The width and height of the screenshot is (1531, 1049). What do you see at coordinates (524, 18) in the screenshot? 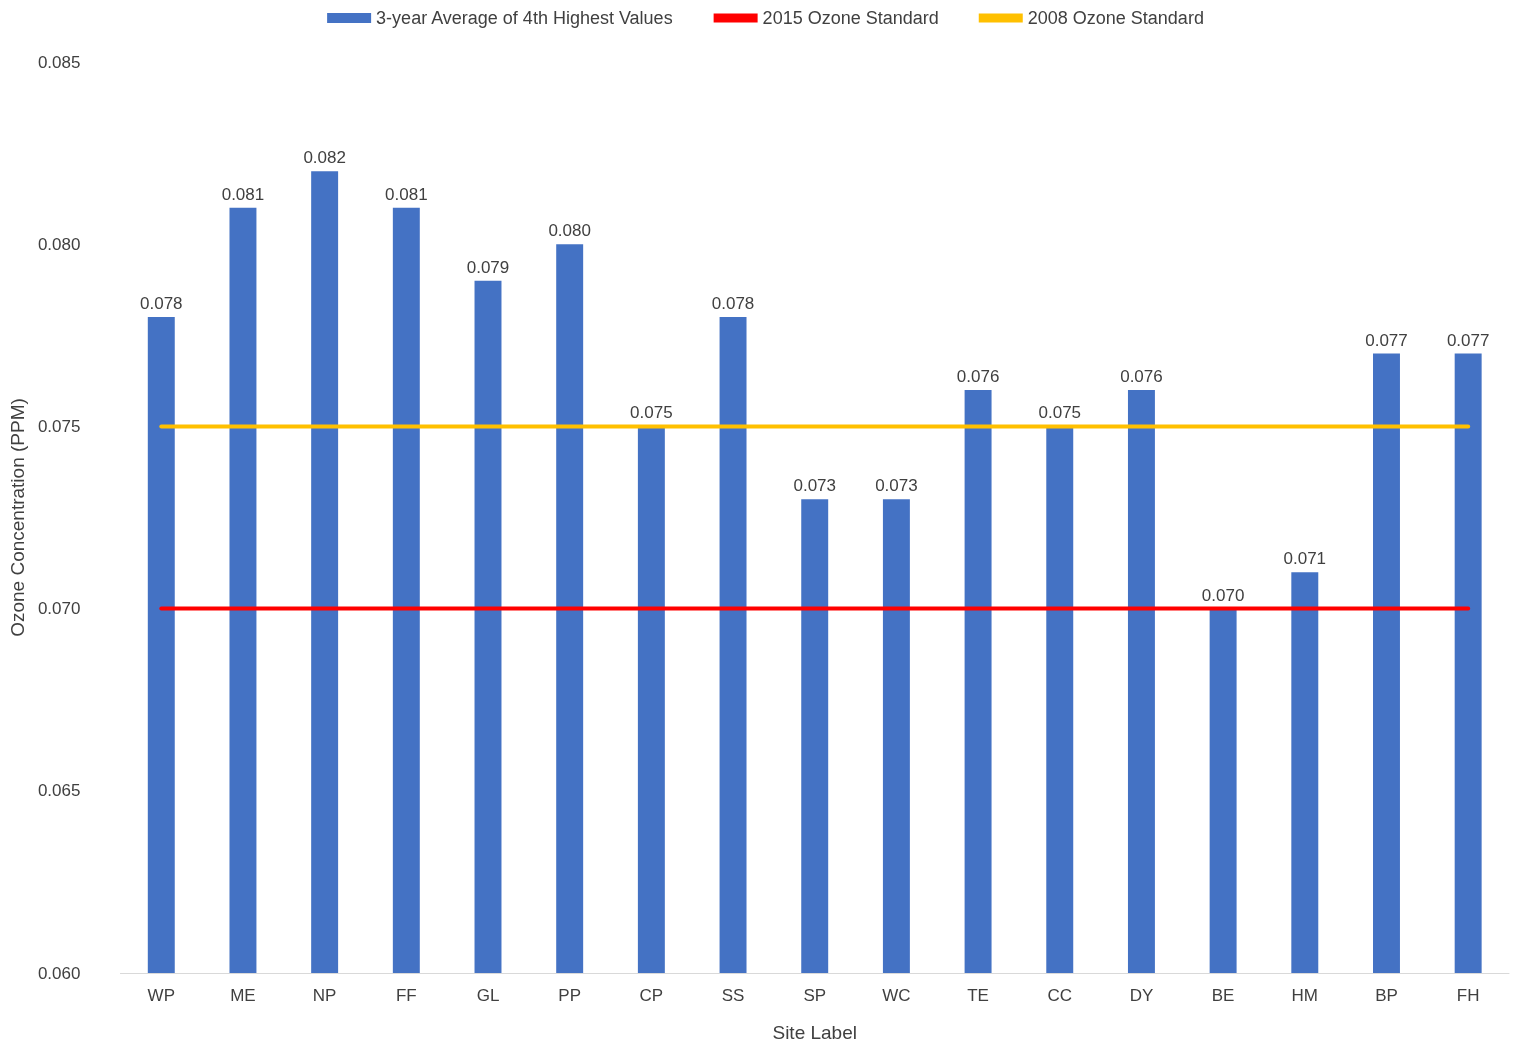
I see `legend-label: 3-year Average of 4th Highest Values` at bounding box center [524, 18].